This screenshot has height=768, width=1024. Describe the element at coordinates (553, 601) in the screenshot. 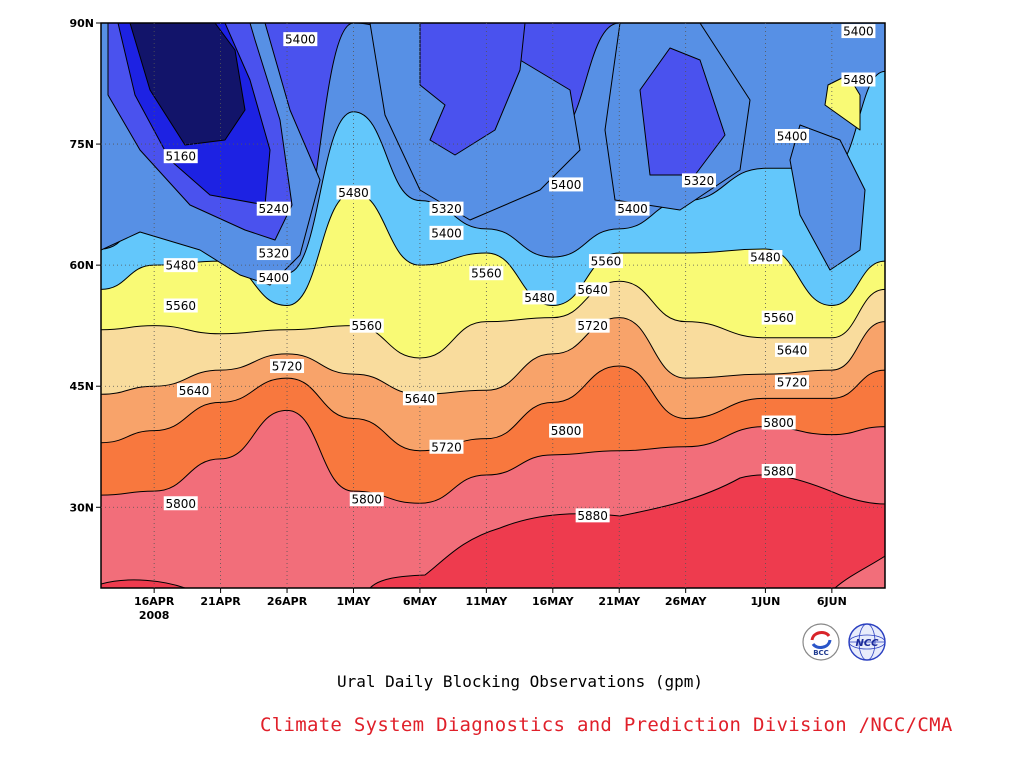

I see `x-tick-label: 16MAY` at that location.